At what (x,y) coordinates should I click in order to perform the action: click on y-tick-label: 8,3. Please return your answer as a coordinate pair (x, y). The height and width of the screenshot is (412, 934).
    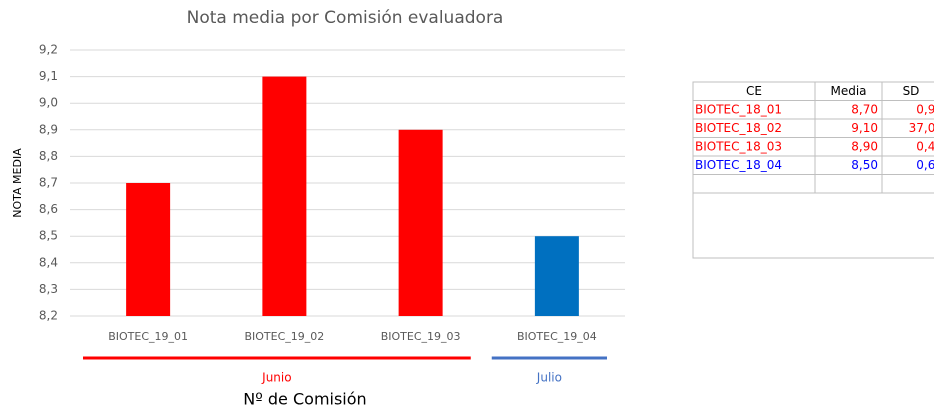
    Looking at the image, I should click on (48, 289).